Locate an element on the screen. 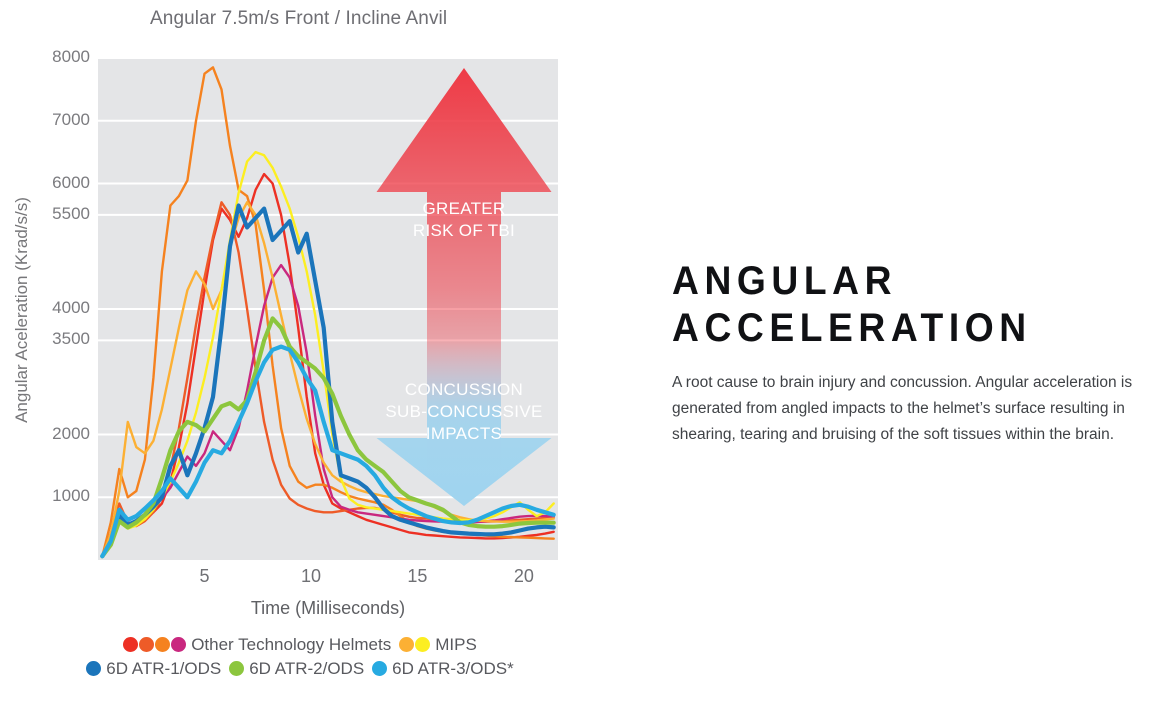 The image size is (1153, 708). legend-label: 6D ATR-3/ODS* is located at coordinates (453, 668).